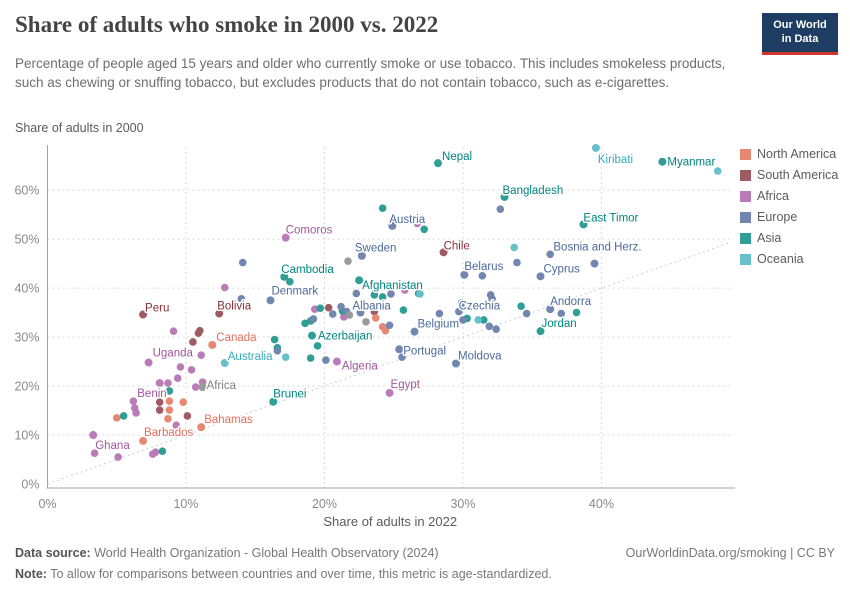  Describe the element at coordinates (308, 269) in the screenshot. I see `country-label: Cambodia` at that location.